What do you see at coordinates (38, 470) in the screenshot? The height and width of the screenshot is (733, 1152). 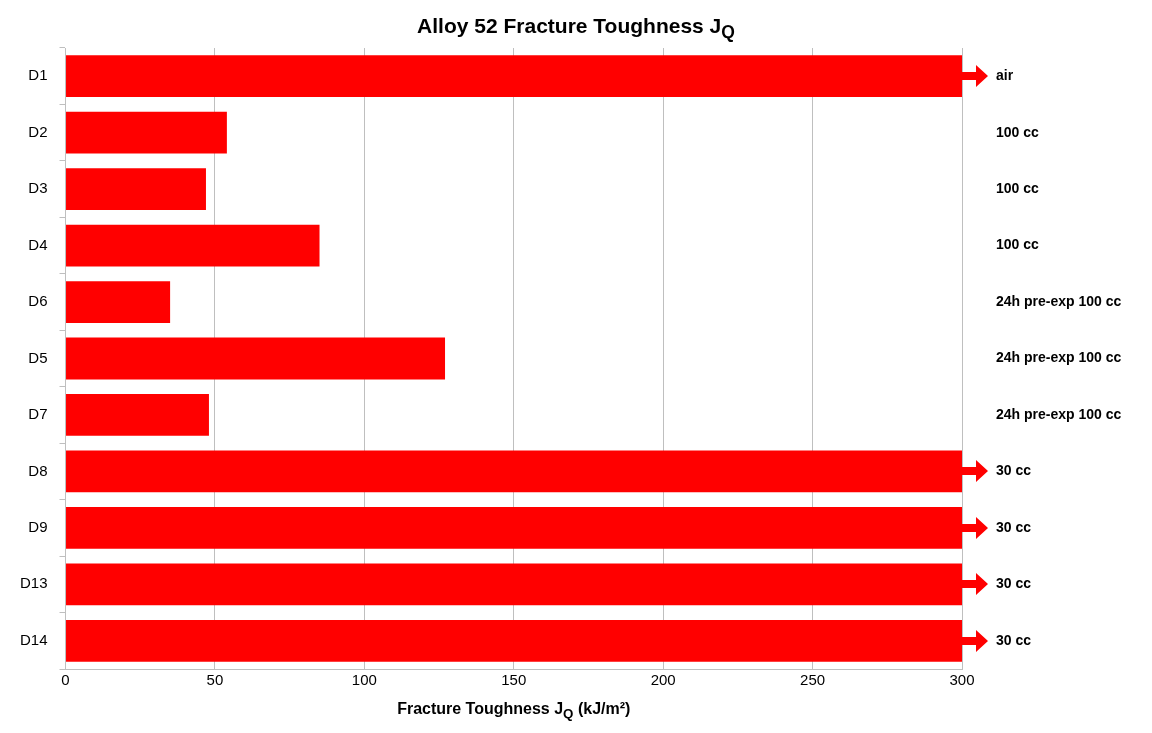 I see `y-tick-label: D8` at bounding box center [38, 470].